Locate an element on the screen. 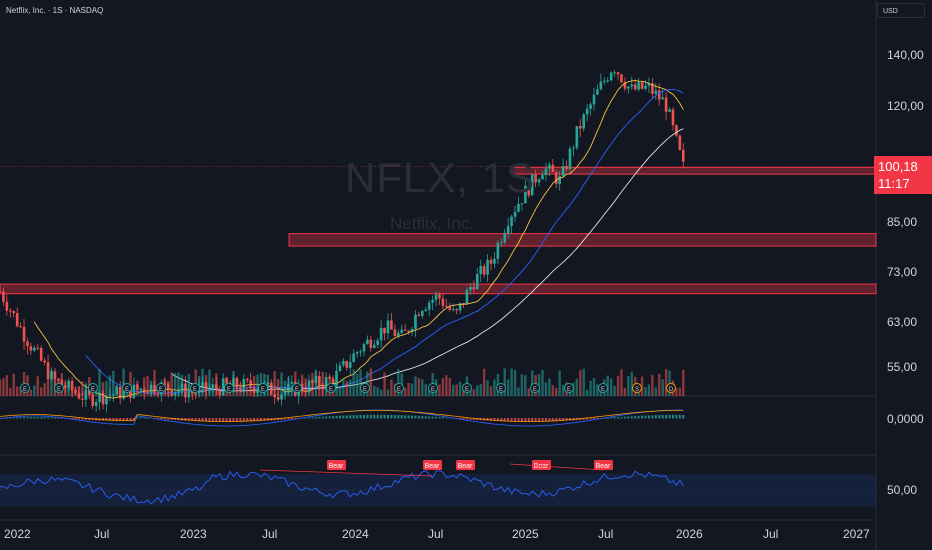 This screenshot has height=550, width=932. divergence-line is located at coordinates (346, 473).